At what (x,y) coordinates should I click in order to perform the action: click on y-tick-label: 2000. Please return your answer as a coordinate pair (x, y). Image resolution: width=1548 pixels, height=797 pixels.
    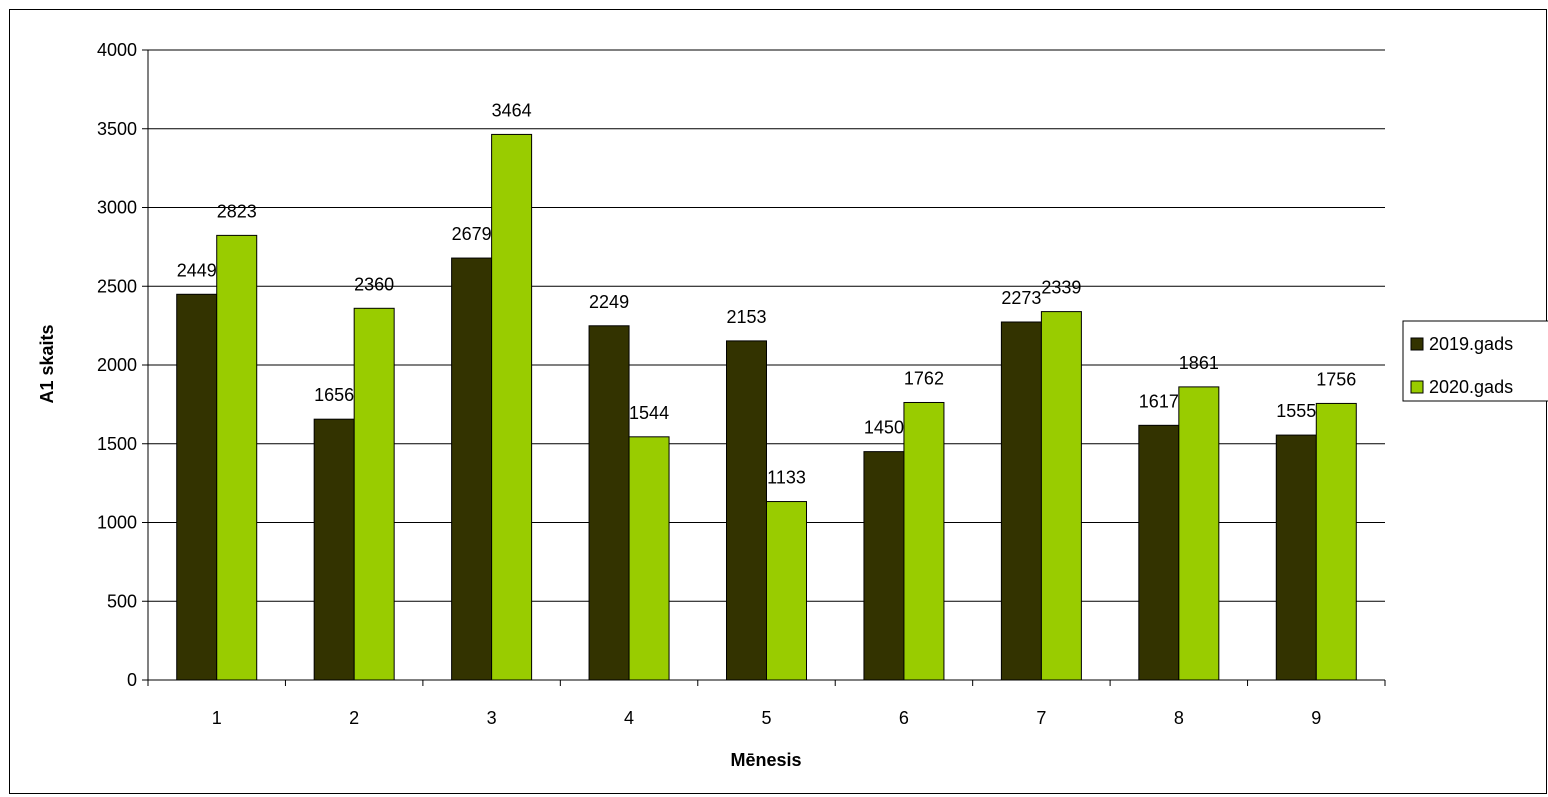
    Looking at the image, I should click on (117, 365).